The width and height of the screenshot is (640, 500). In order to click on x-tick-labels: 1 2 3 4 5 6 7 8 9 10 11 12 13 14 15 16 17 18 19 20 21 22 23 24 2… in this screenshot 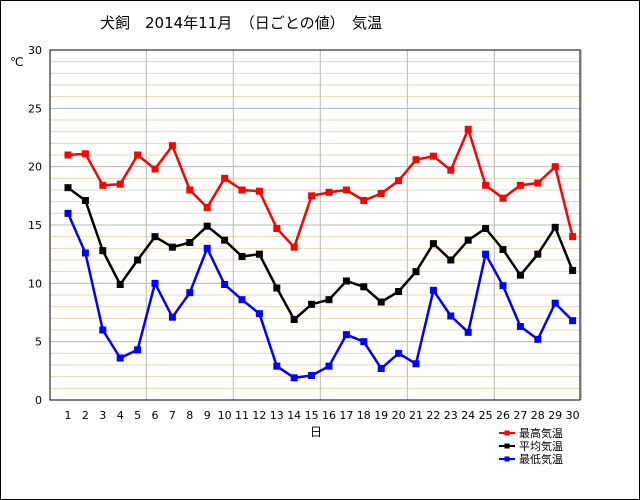, I will do `click(322, 415)`.